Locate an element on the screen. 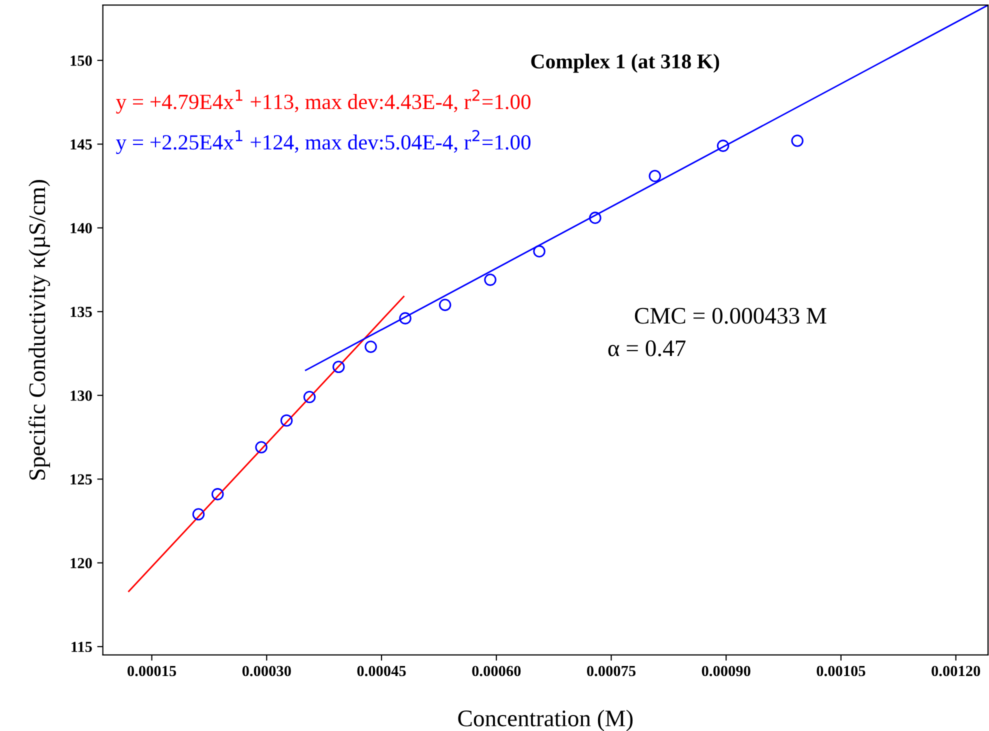 This screenshot has width=989, height=731. y-axis-title: Specific Conductivity κ(µS/cm) is located at coordinates (39, 330).